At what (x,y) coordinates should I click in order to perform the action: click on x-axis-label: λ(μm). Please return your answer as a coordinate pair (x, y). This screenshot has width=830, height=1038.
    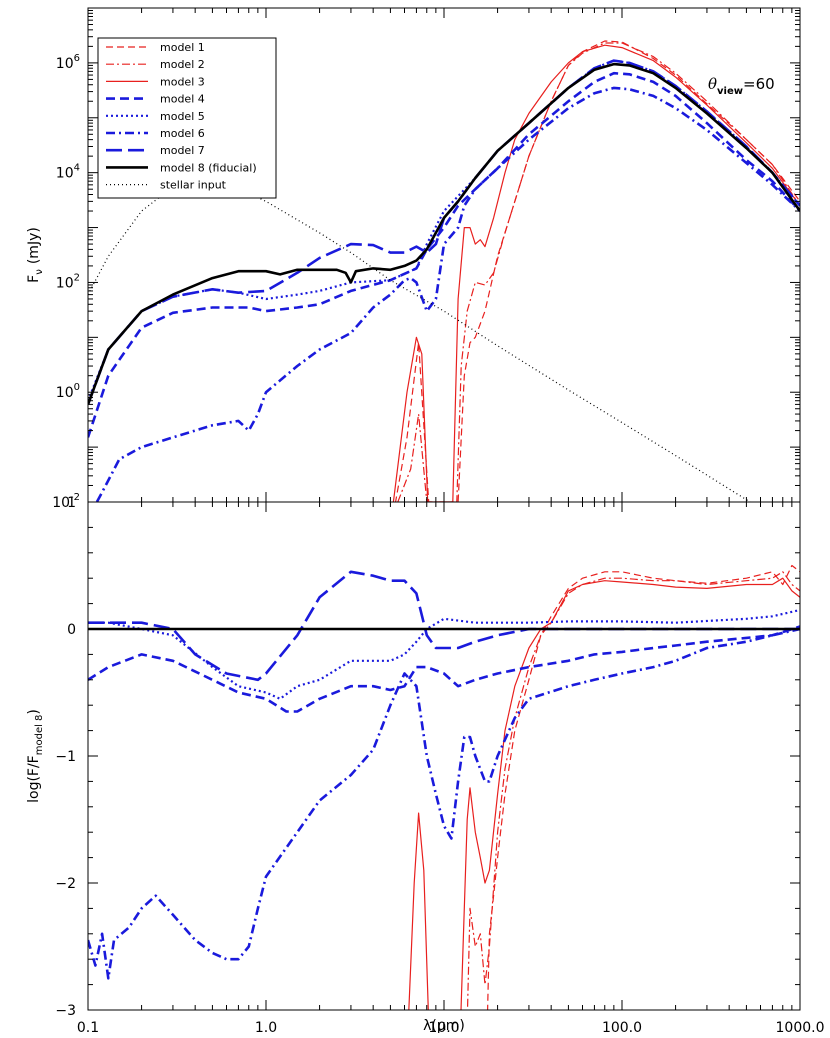
    Looking at the image, I should click on (444, 1026).